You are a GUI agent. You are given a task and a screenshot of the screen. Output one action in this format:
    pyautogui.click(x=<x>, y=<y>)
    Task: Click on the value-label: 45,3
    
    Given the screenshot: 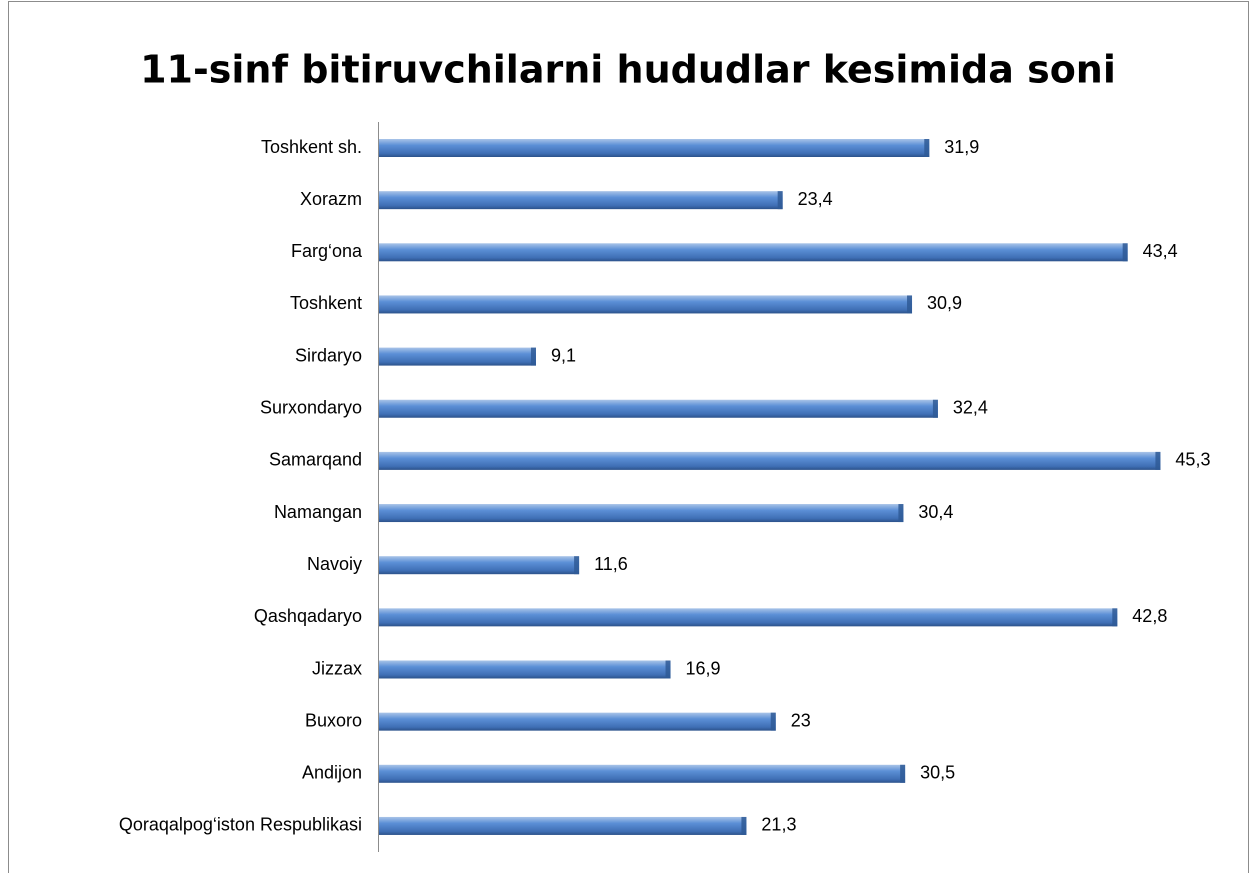 What is the action you would take?
    pyautogui.click(x=1192, y=460)
    